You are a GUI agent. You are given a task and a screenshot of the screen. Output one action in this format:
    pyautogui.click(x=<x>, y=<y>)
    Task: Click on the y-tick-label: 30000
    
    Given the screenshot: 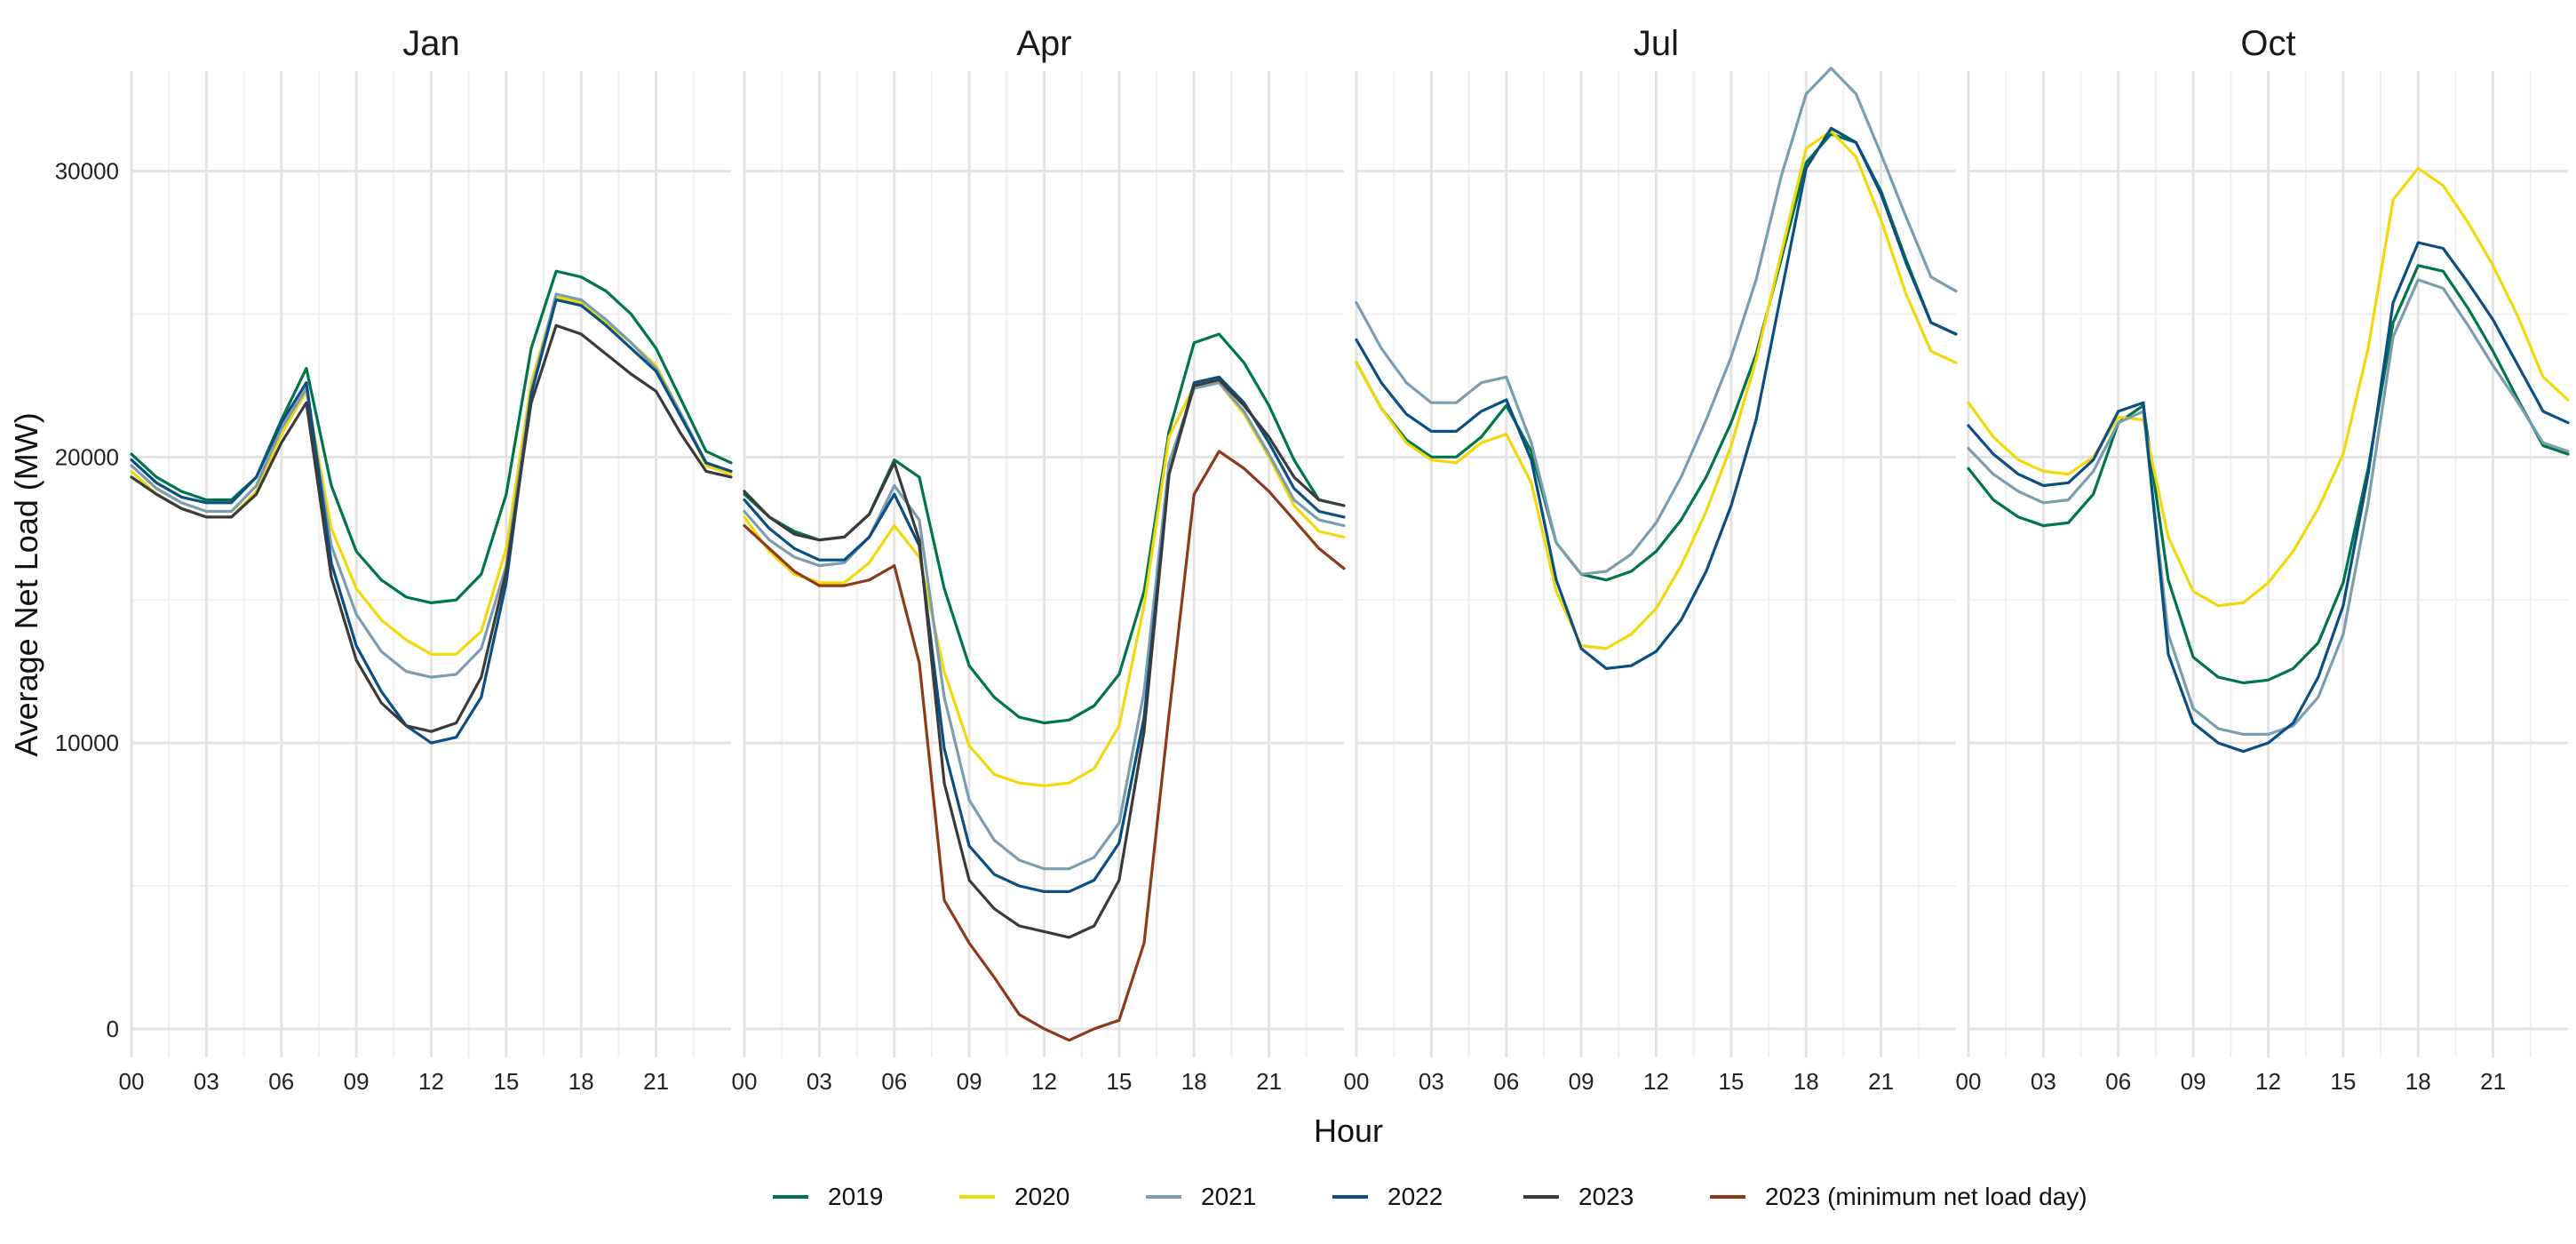 What is the action you would take?
    pyautogui.click(x=87, y=172)
    